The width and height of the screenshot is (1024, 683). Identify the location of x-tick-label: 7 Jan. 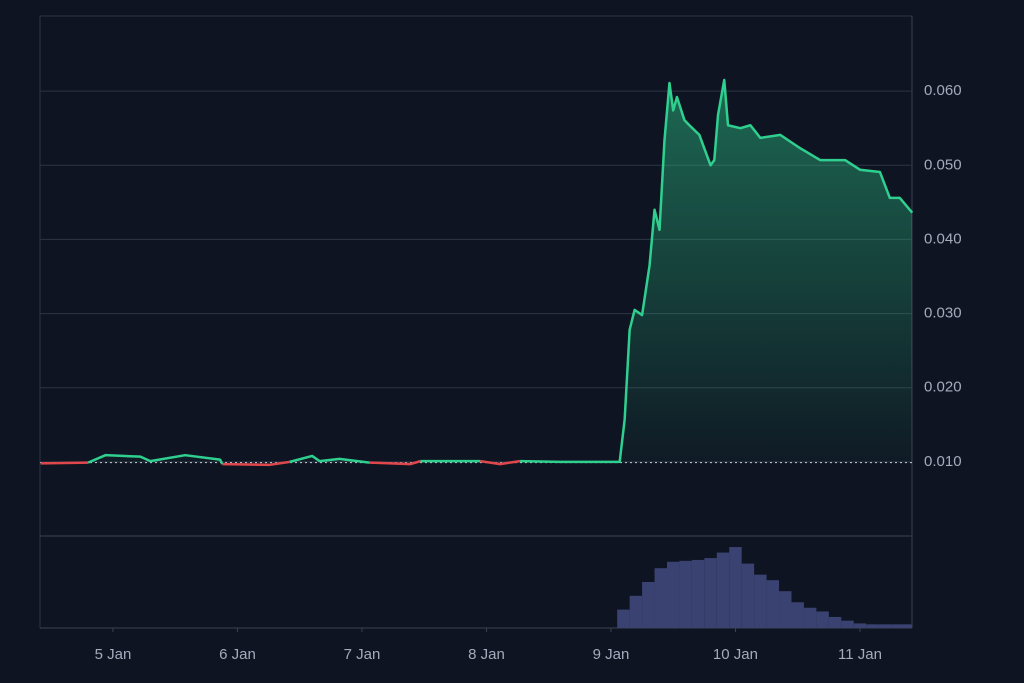
(362, 654).